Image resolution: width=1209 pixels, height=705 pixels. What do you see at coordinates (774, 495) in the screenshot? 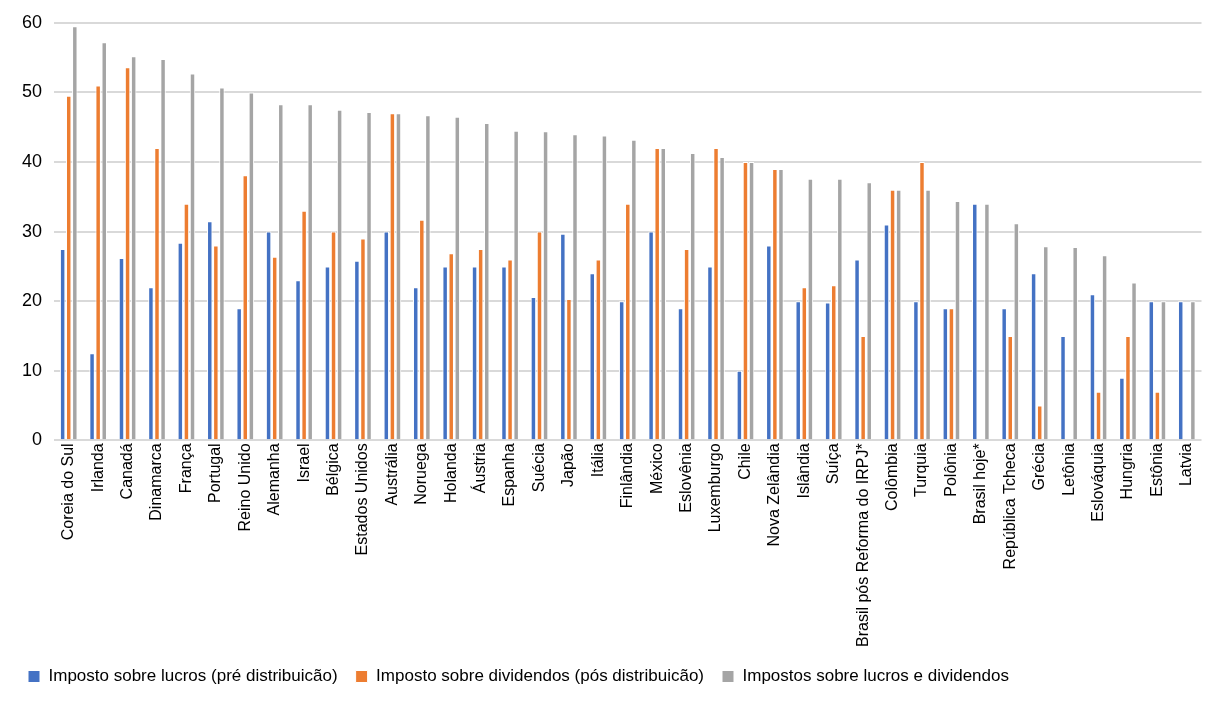
I see `x-tick-label: Nova Zelândia` at bounding box center [774, 495].